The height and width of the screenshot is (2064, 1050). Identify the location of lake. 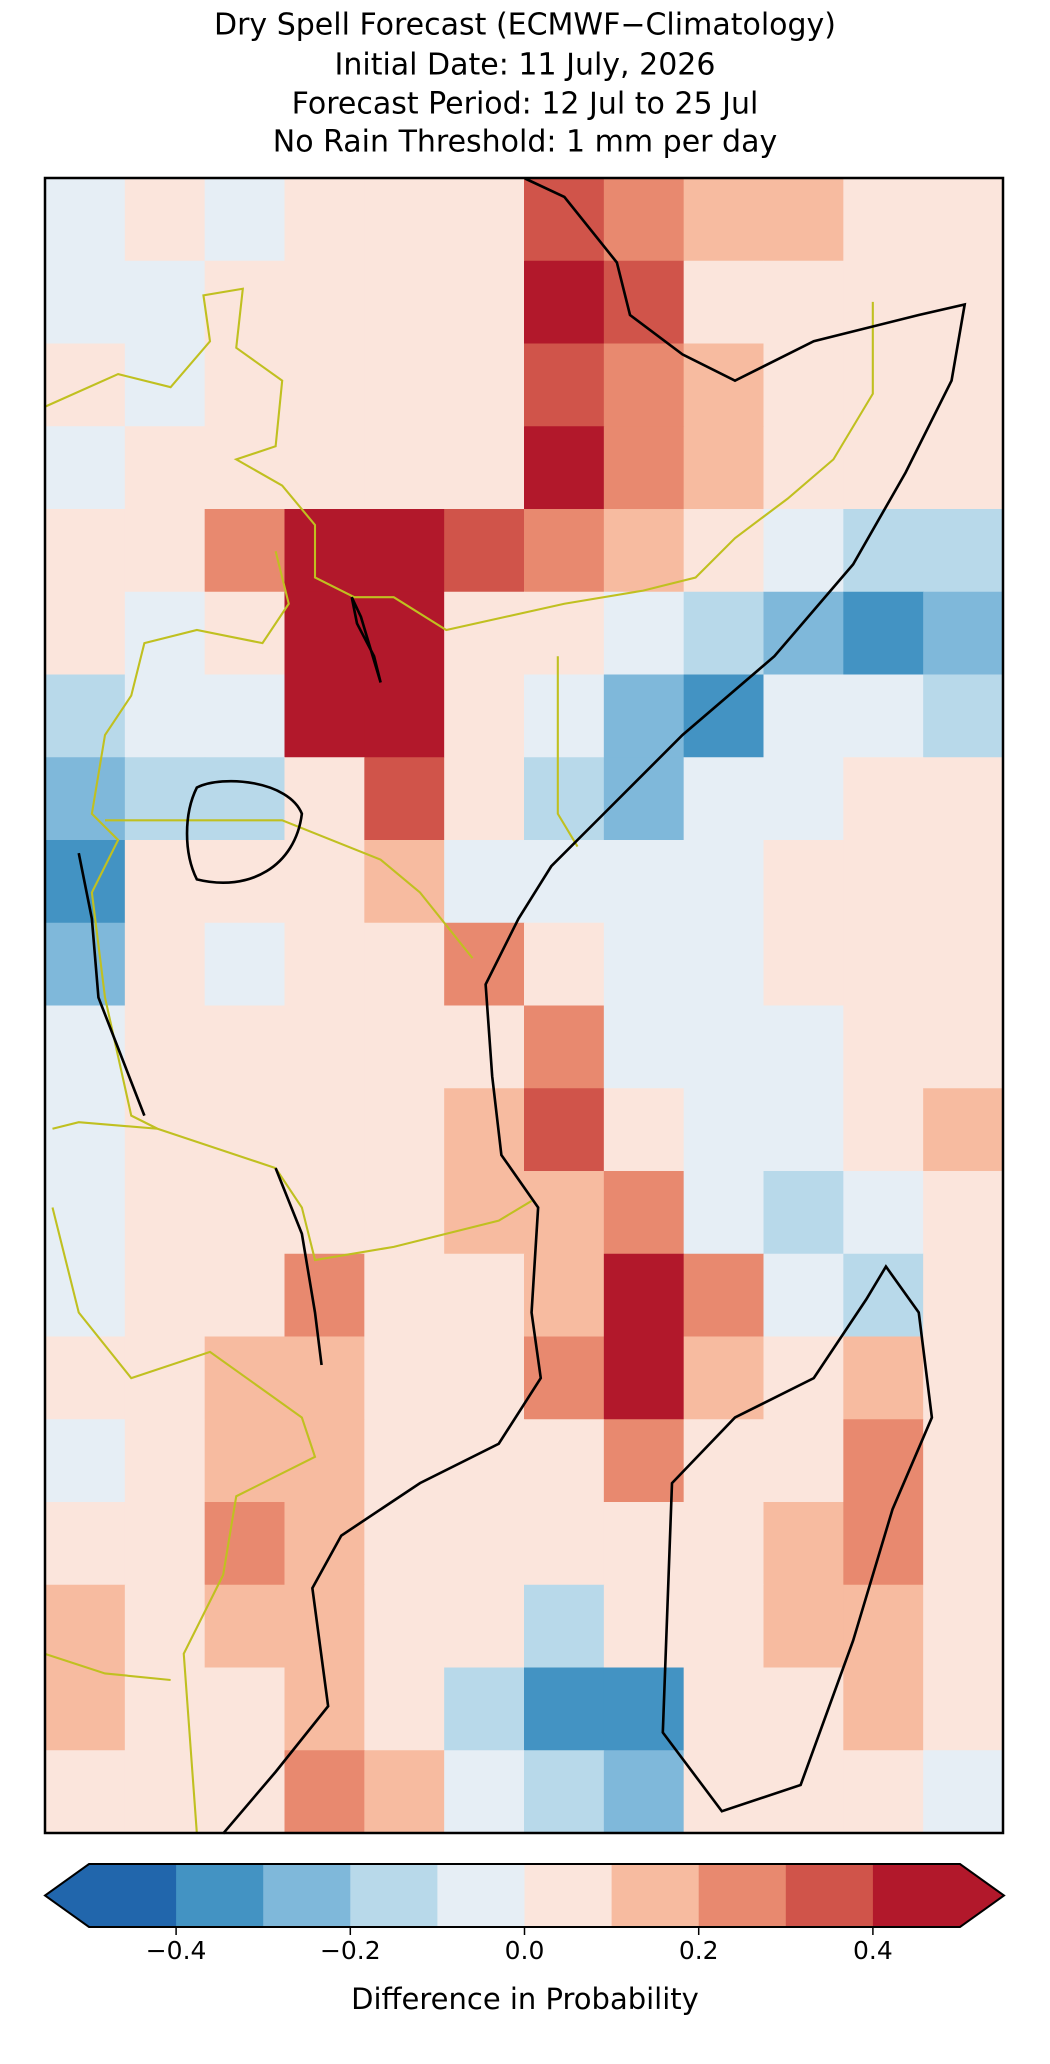
(229, 981).